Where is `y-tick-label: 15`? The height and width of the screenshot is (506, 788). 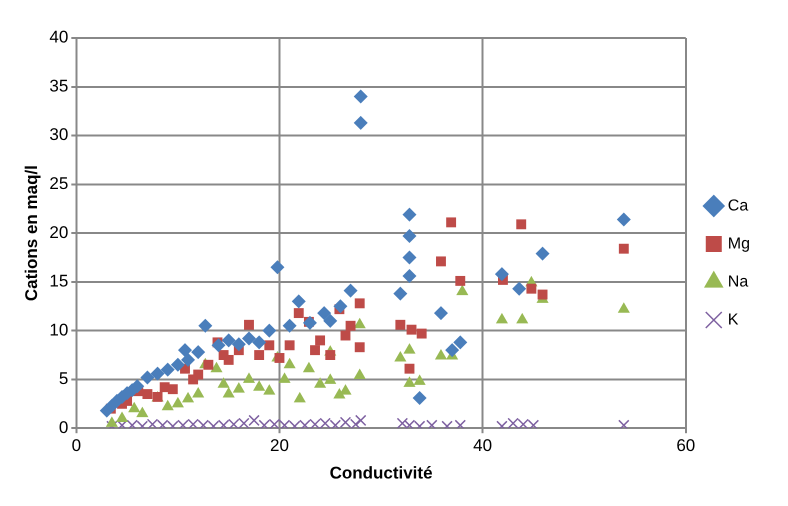 y-tick-label: 15 is located at coordinates (58, 281).